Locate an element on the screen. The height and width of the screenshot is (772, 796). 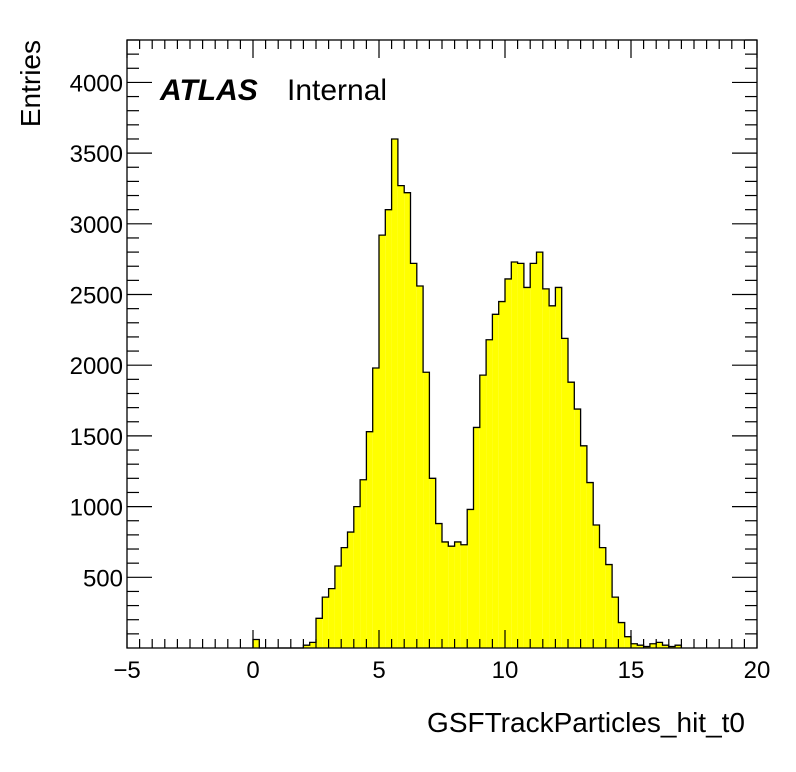
y-tick-label: 2000 is located at coordinates (96, 366).